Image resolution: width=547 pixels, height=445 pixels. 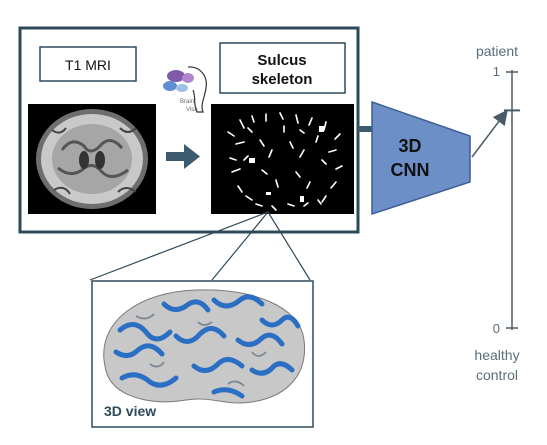 I want to click on scale-bottom-value: 0, so click(x=496, y=328).